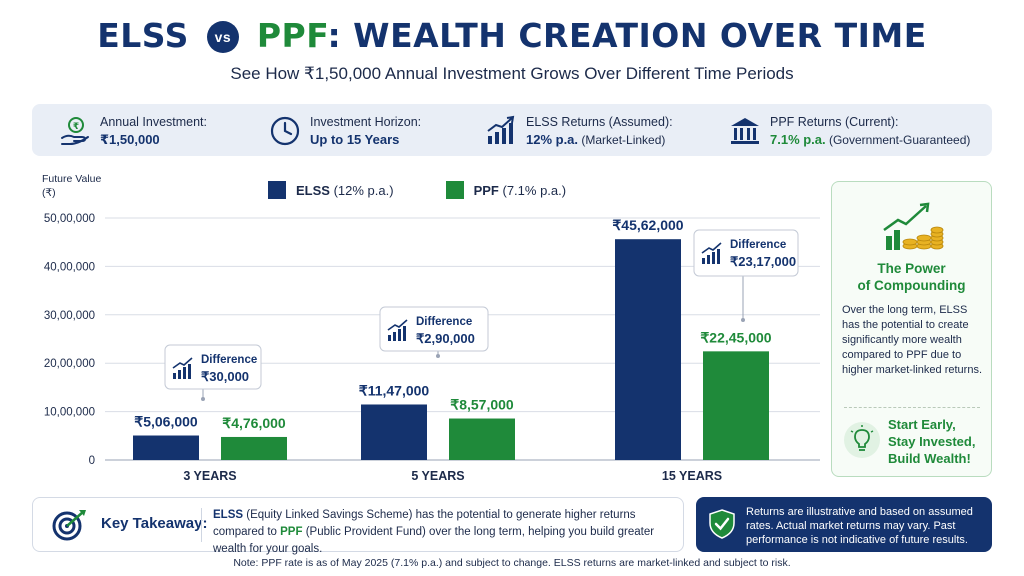  What do you see at coordinates (763, 261) in the screenshot?
I see `difference-value: ₹23,17,000` at bounding box center [763, 261].